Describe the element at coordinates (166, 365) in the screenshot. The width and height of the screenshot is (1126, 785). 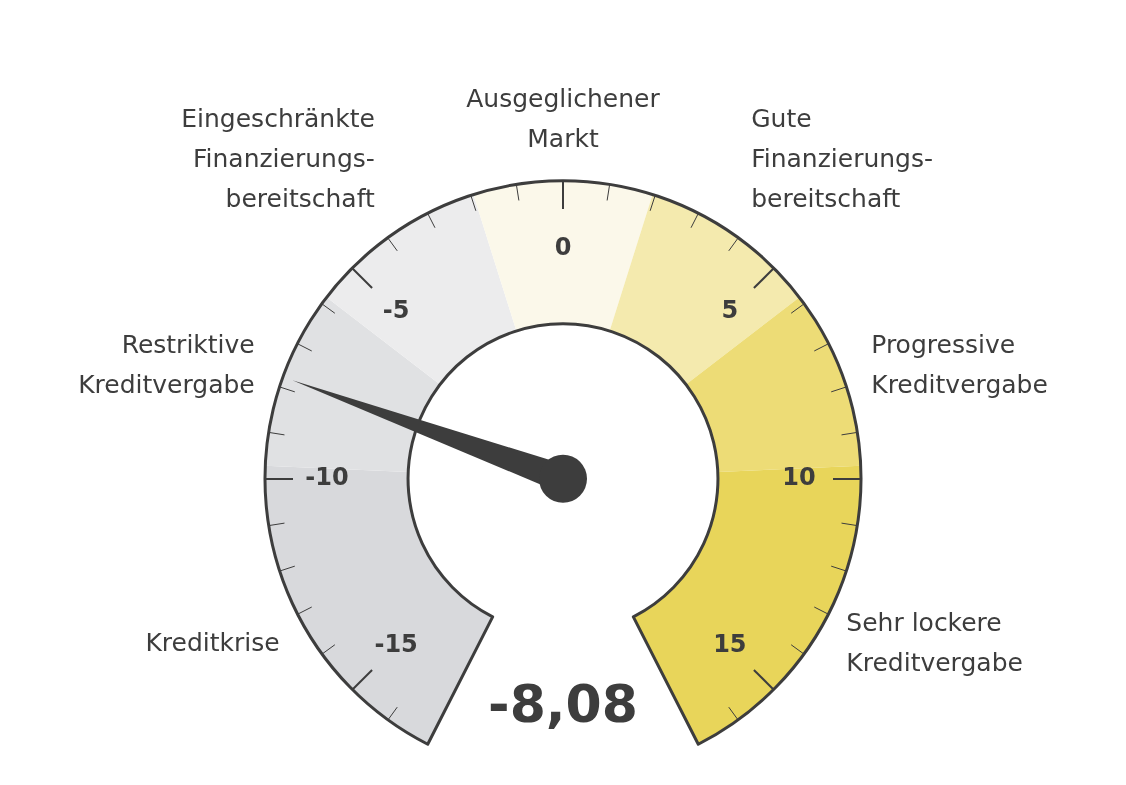
I see `slice-label: Restriktive Kreditvergabe` at that location.